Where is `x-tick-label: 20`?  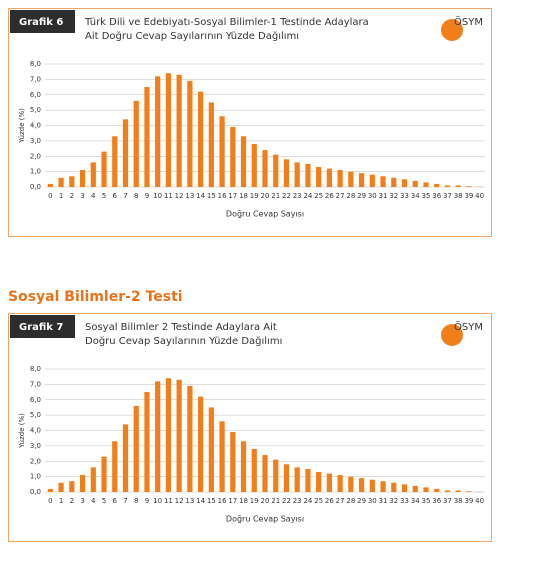 x-tick-label: 20 is located at coordinates (265, 501).